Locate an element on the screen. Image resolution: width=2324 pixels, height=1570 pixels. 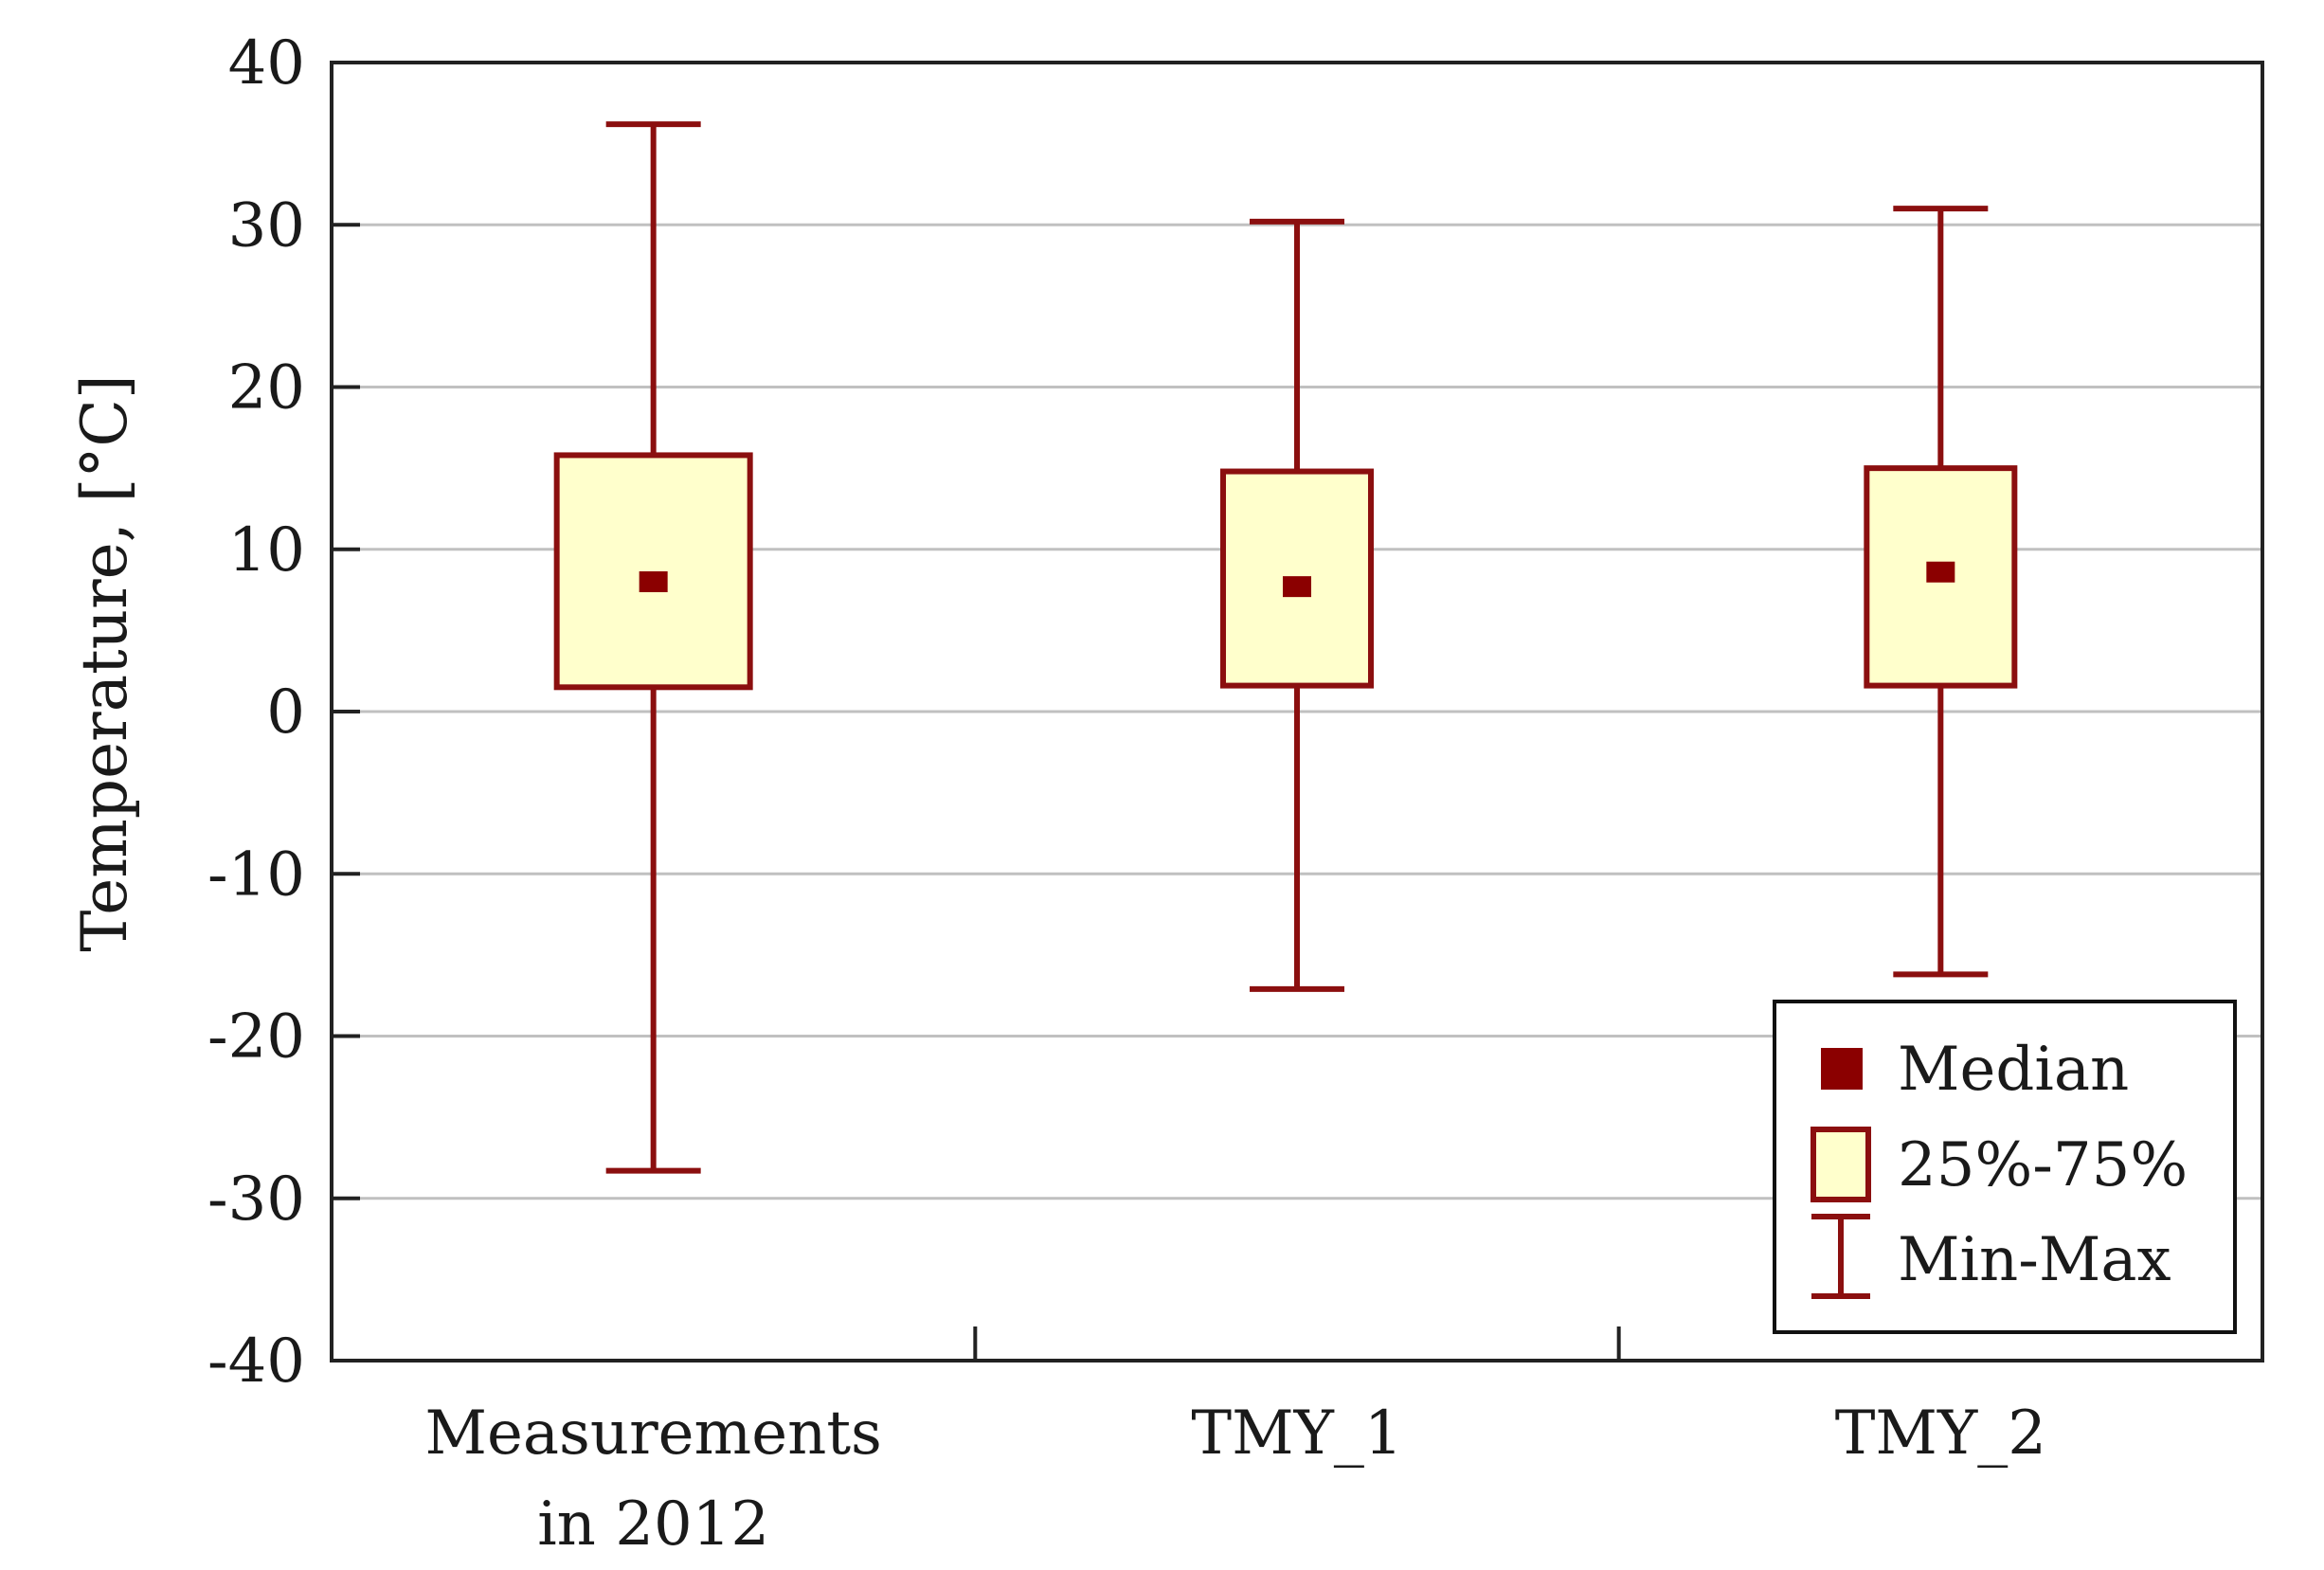
legend-box-label: 25%-75% is located at coordinates (2043, 1165).